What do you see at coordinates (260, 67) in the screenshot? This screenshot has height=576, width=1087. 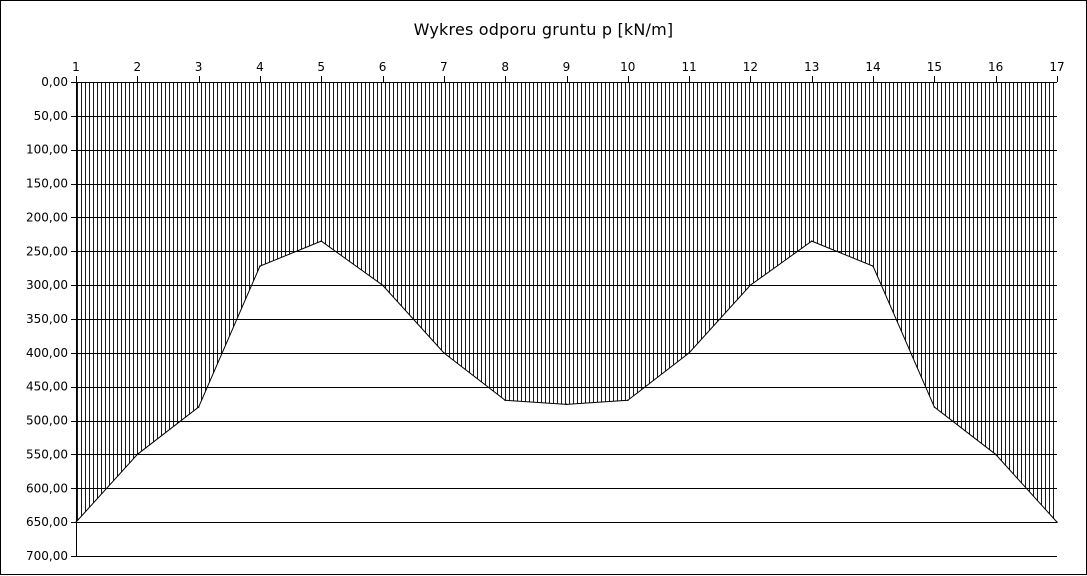 I see `x-tick-label: 4` at bounding box center [260, 67].